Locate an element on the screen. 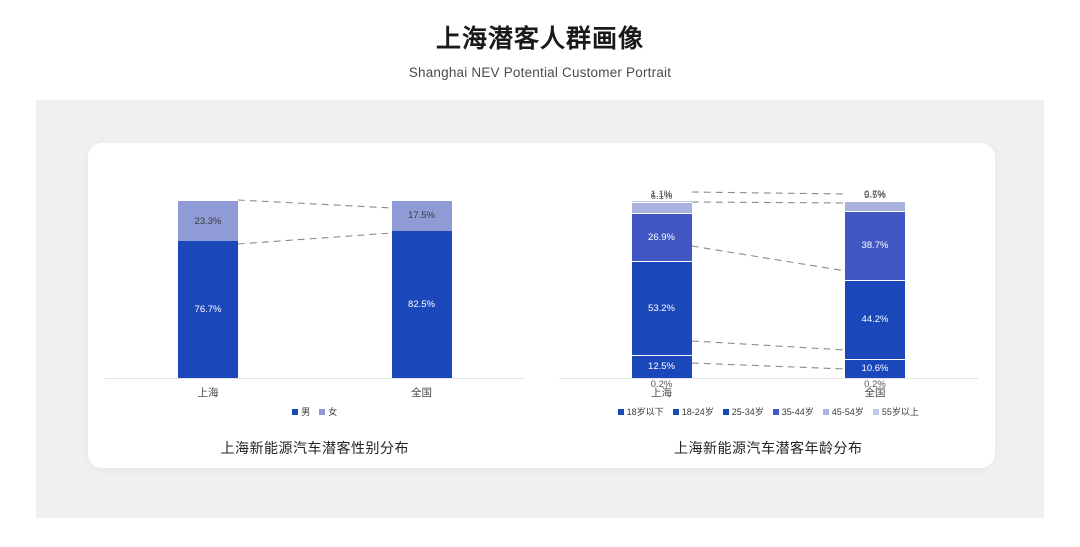 Image resolution: width=1080 pixels, height=547 pixels. legend-label: 55岁以上 is located at coordinates (900, 412).